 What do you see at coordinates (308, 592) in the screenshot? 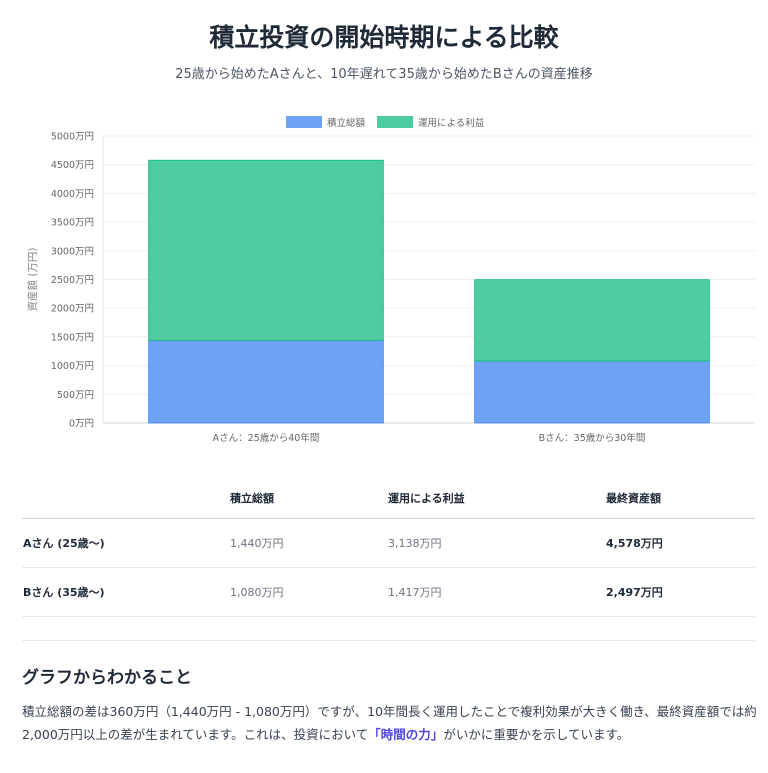
I see `cell: 1,080万円` at bounding box center [308, 592].